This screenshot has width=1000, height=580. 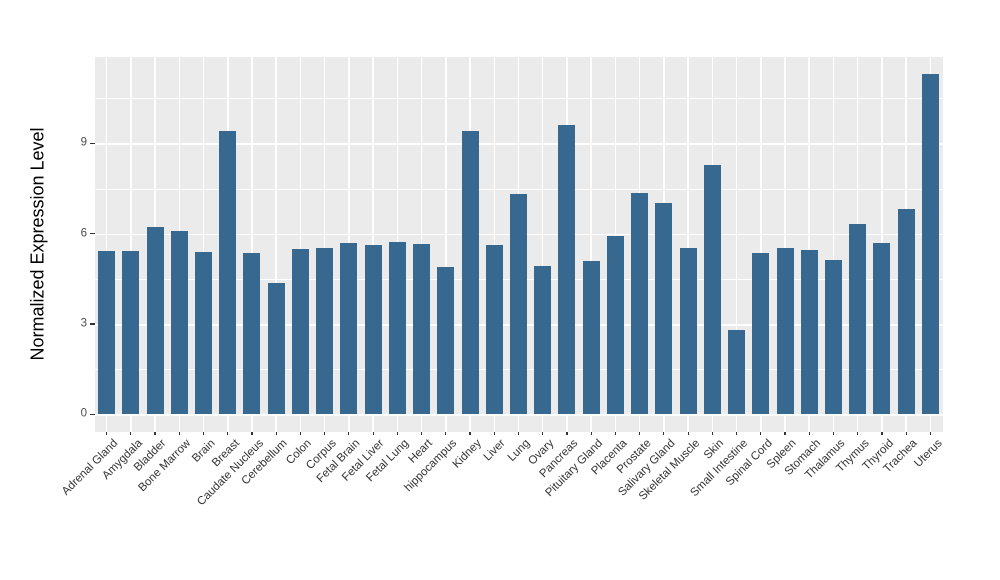 I want to click on x-axis-label-skin: Skin, so click(x=714, y=449).